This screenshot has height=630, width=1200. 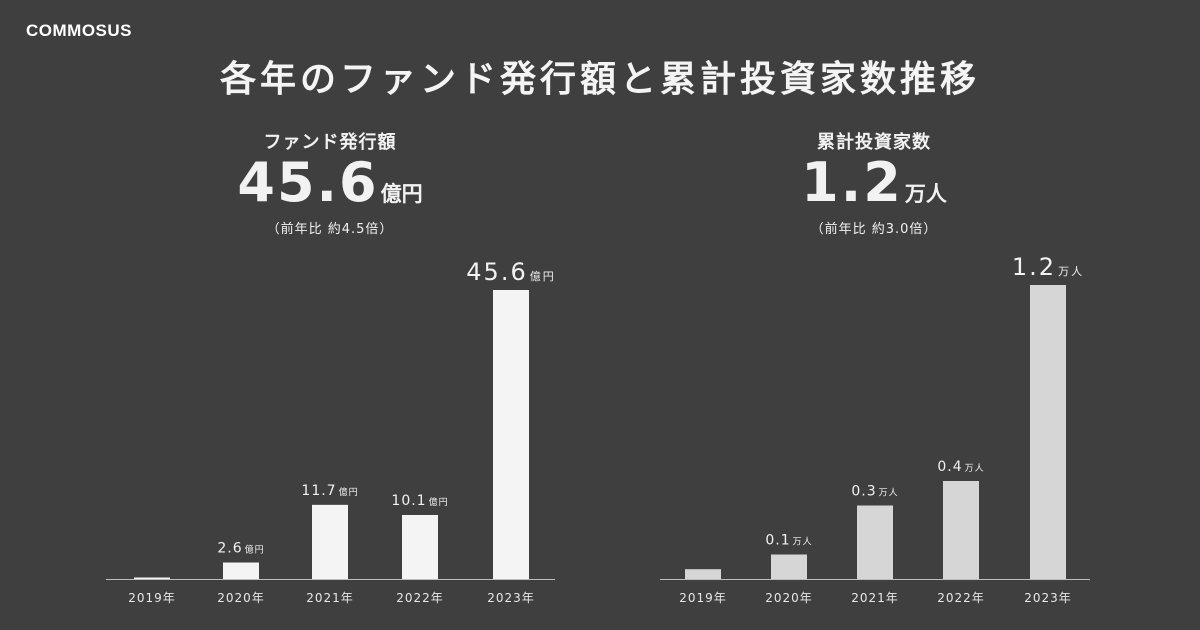 I want to click on investor-tick-label-3: 2022年, so click(x=961, y=598).